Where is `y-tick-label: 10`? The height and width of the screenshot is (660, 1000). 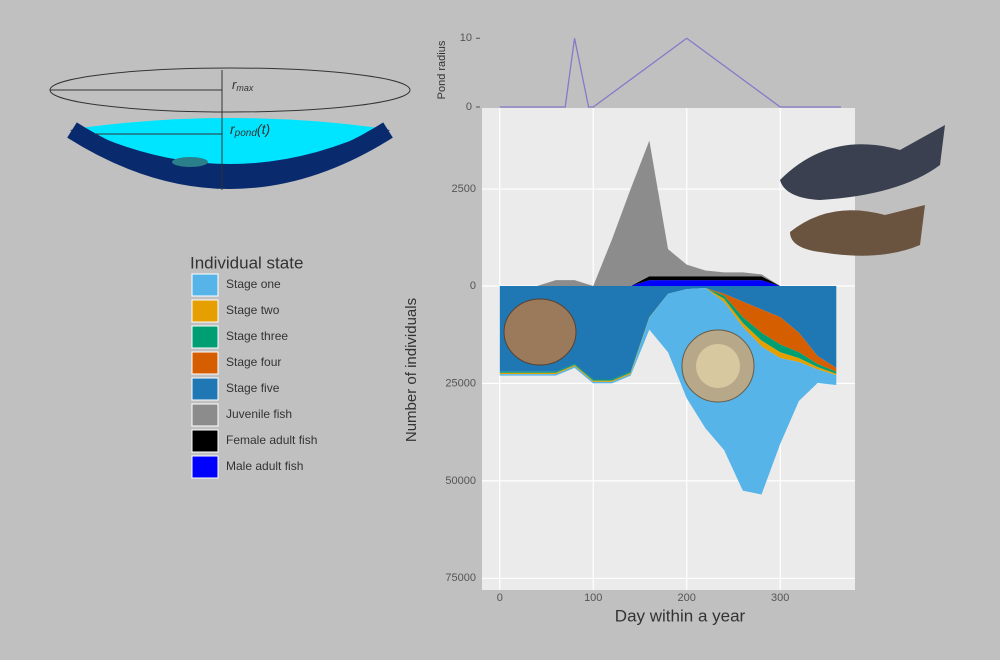
y-tick-label: 10 is located at coordinates (466, 38).